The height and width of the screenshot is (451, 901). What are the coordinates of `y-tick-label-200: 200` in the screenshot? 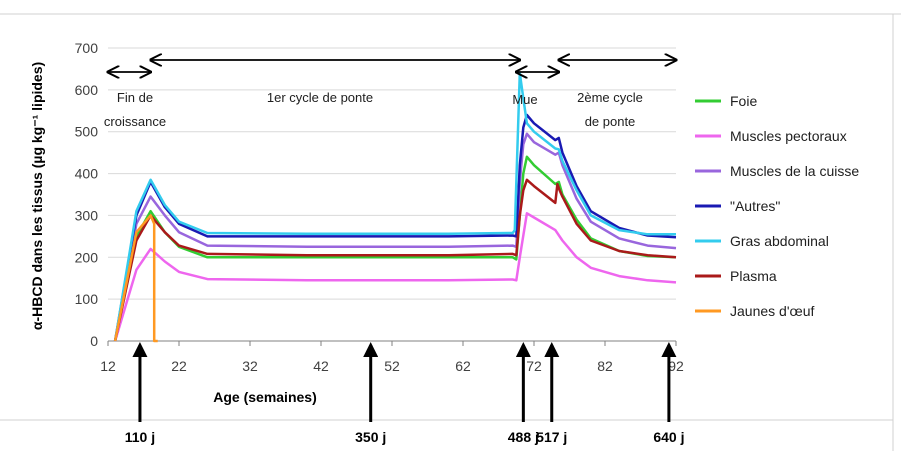 It's located at (87, 257).